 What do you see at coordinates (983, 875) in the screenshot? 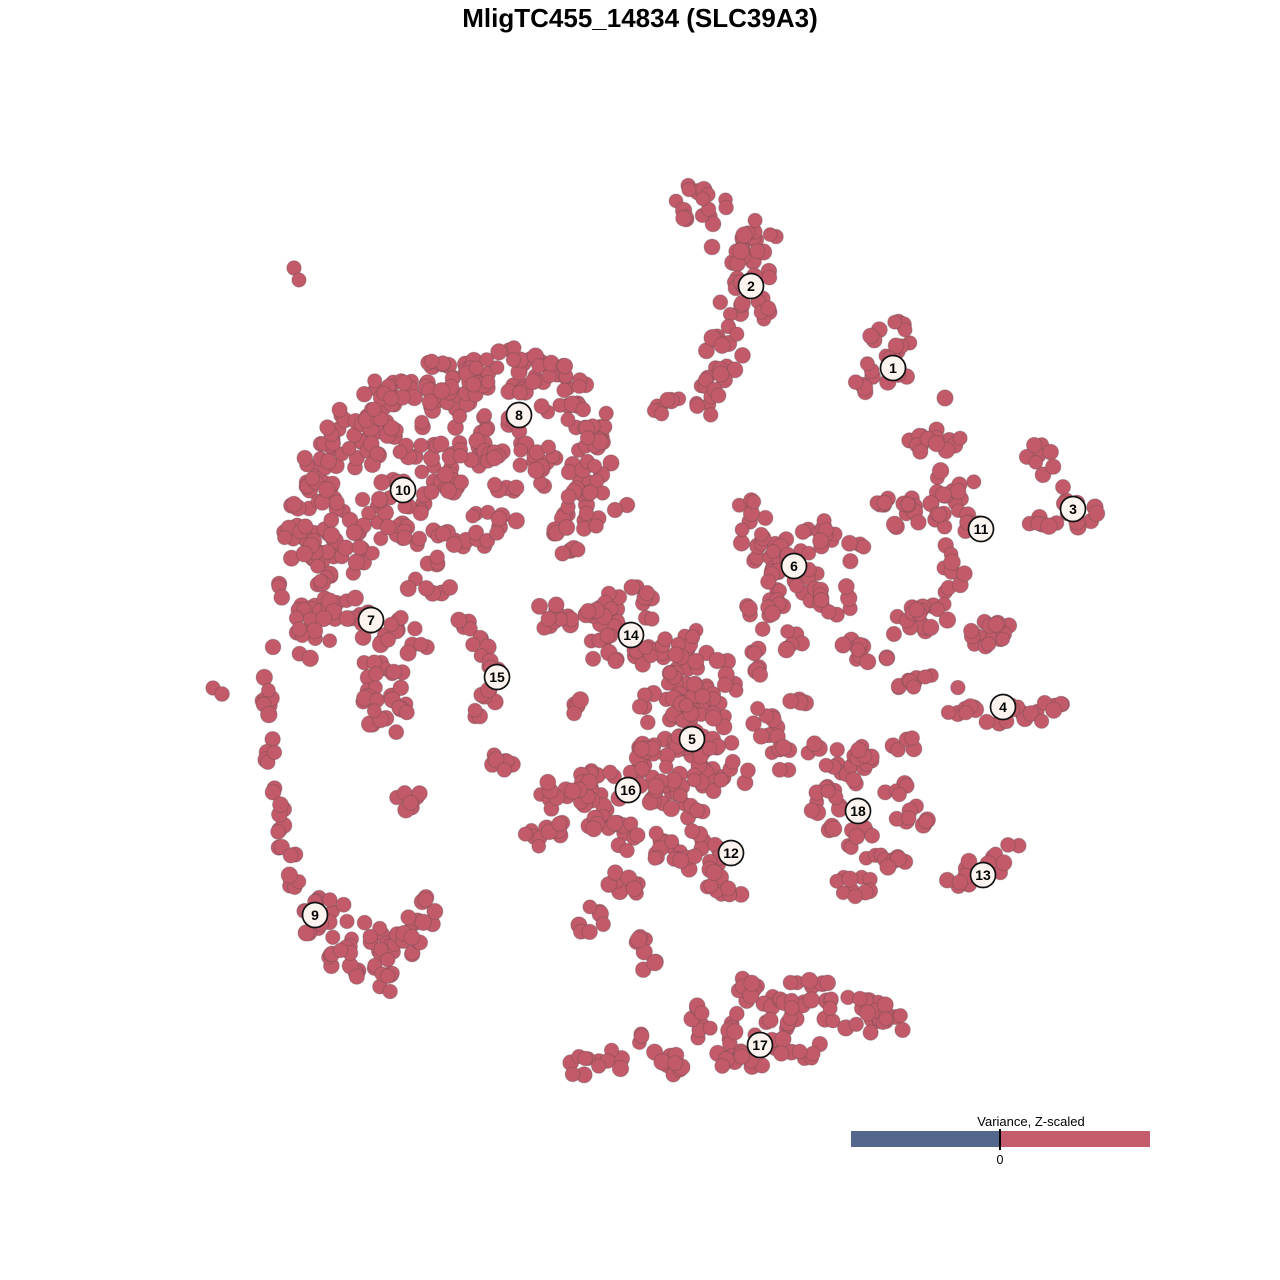
I see `cluster-label-number: 13` at bounding box center [983, 875].